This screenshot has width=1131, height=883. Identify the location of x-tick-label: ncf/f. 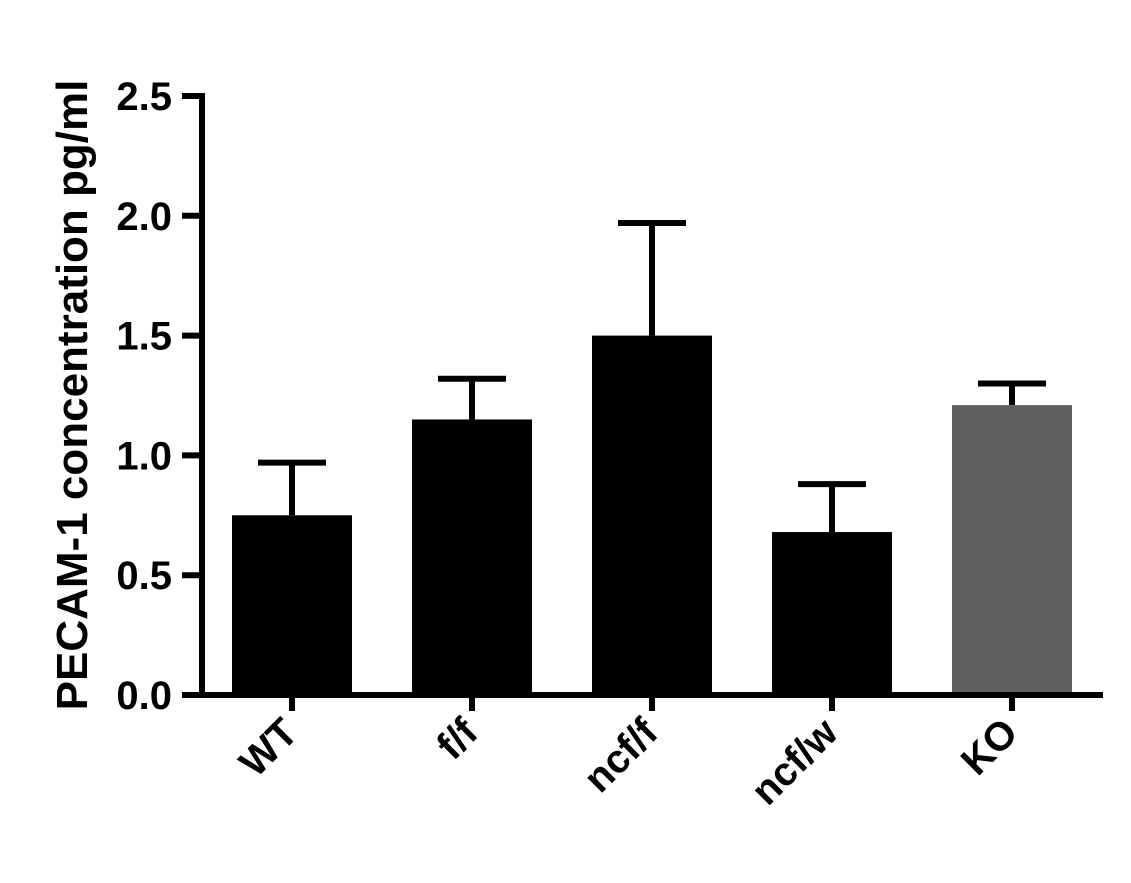
(621, 755).